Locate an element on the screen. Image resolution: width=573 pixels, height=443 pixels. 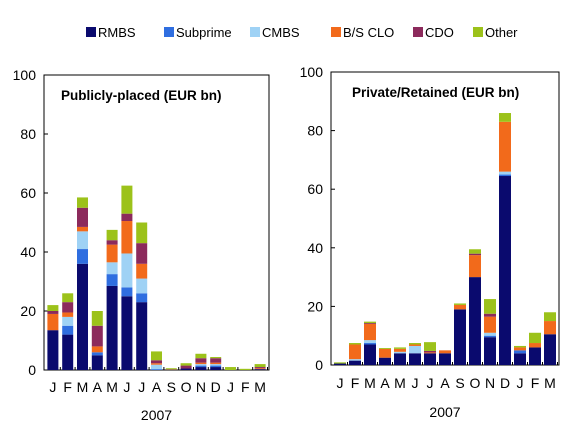
x-tick-label: M is located at coordinates (260, 387).